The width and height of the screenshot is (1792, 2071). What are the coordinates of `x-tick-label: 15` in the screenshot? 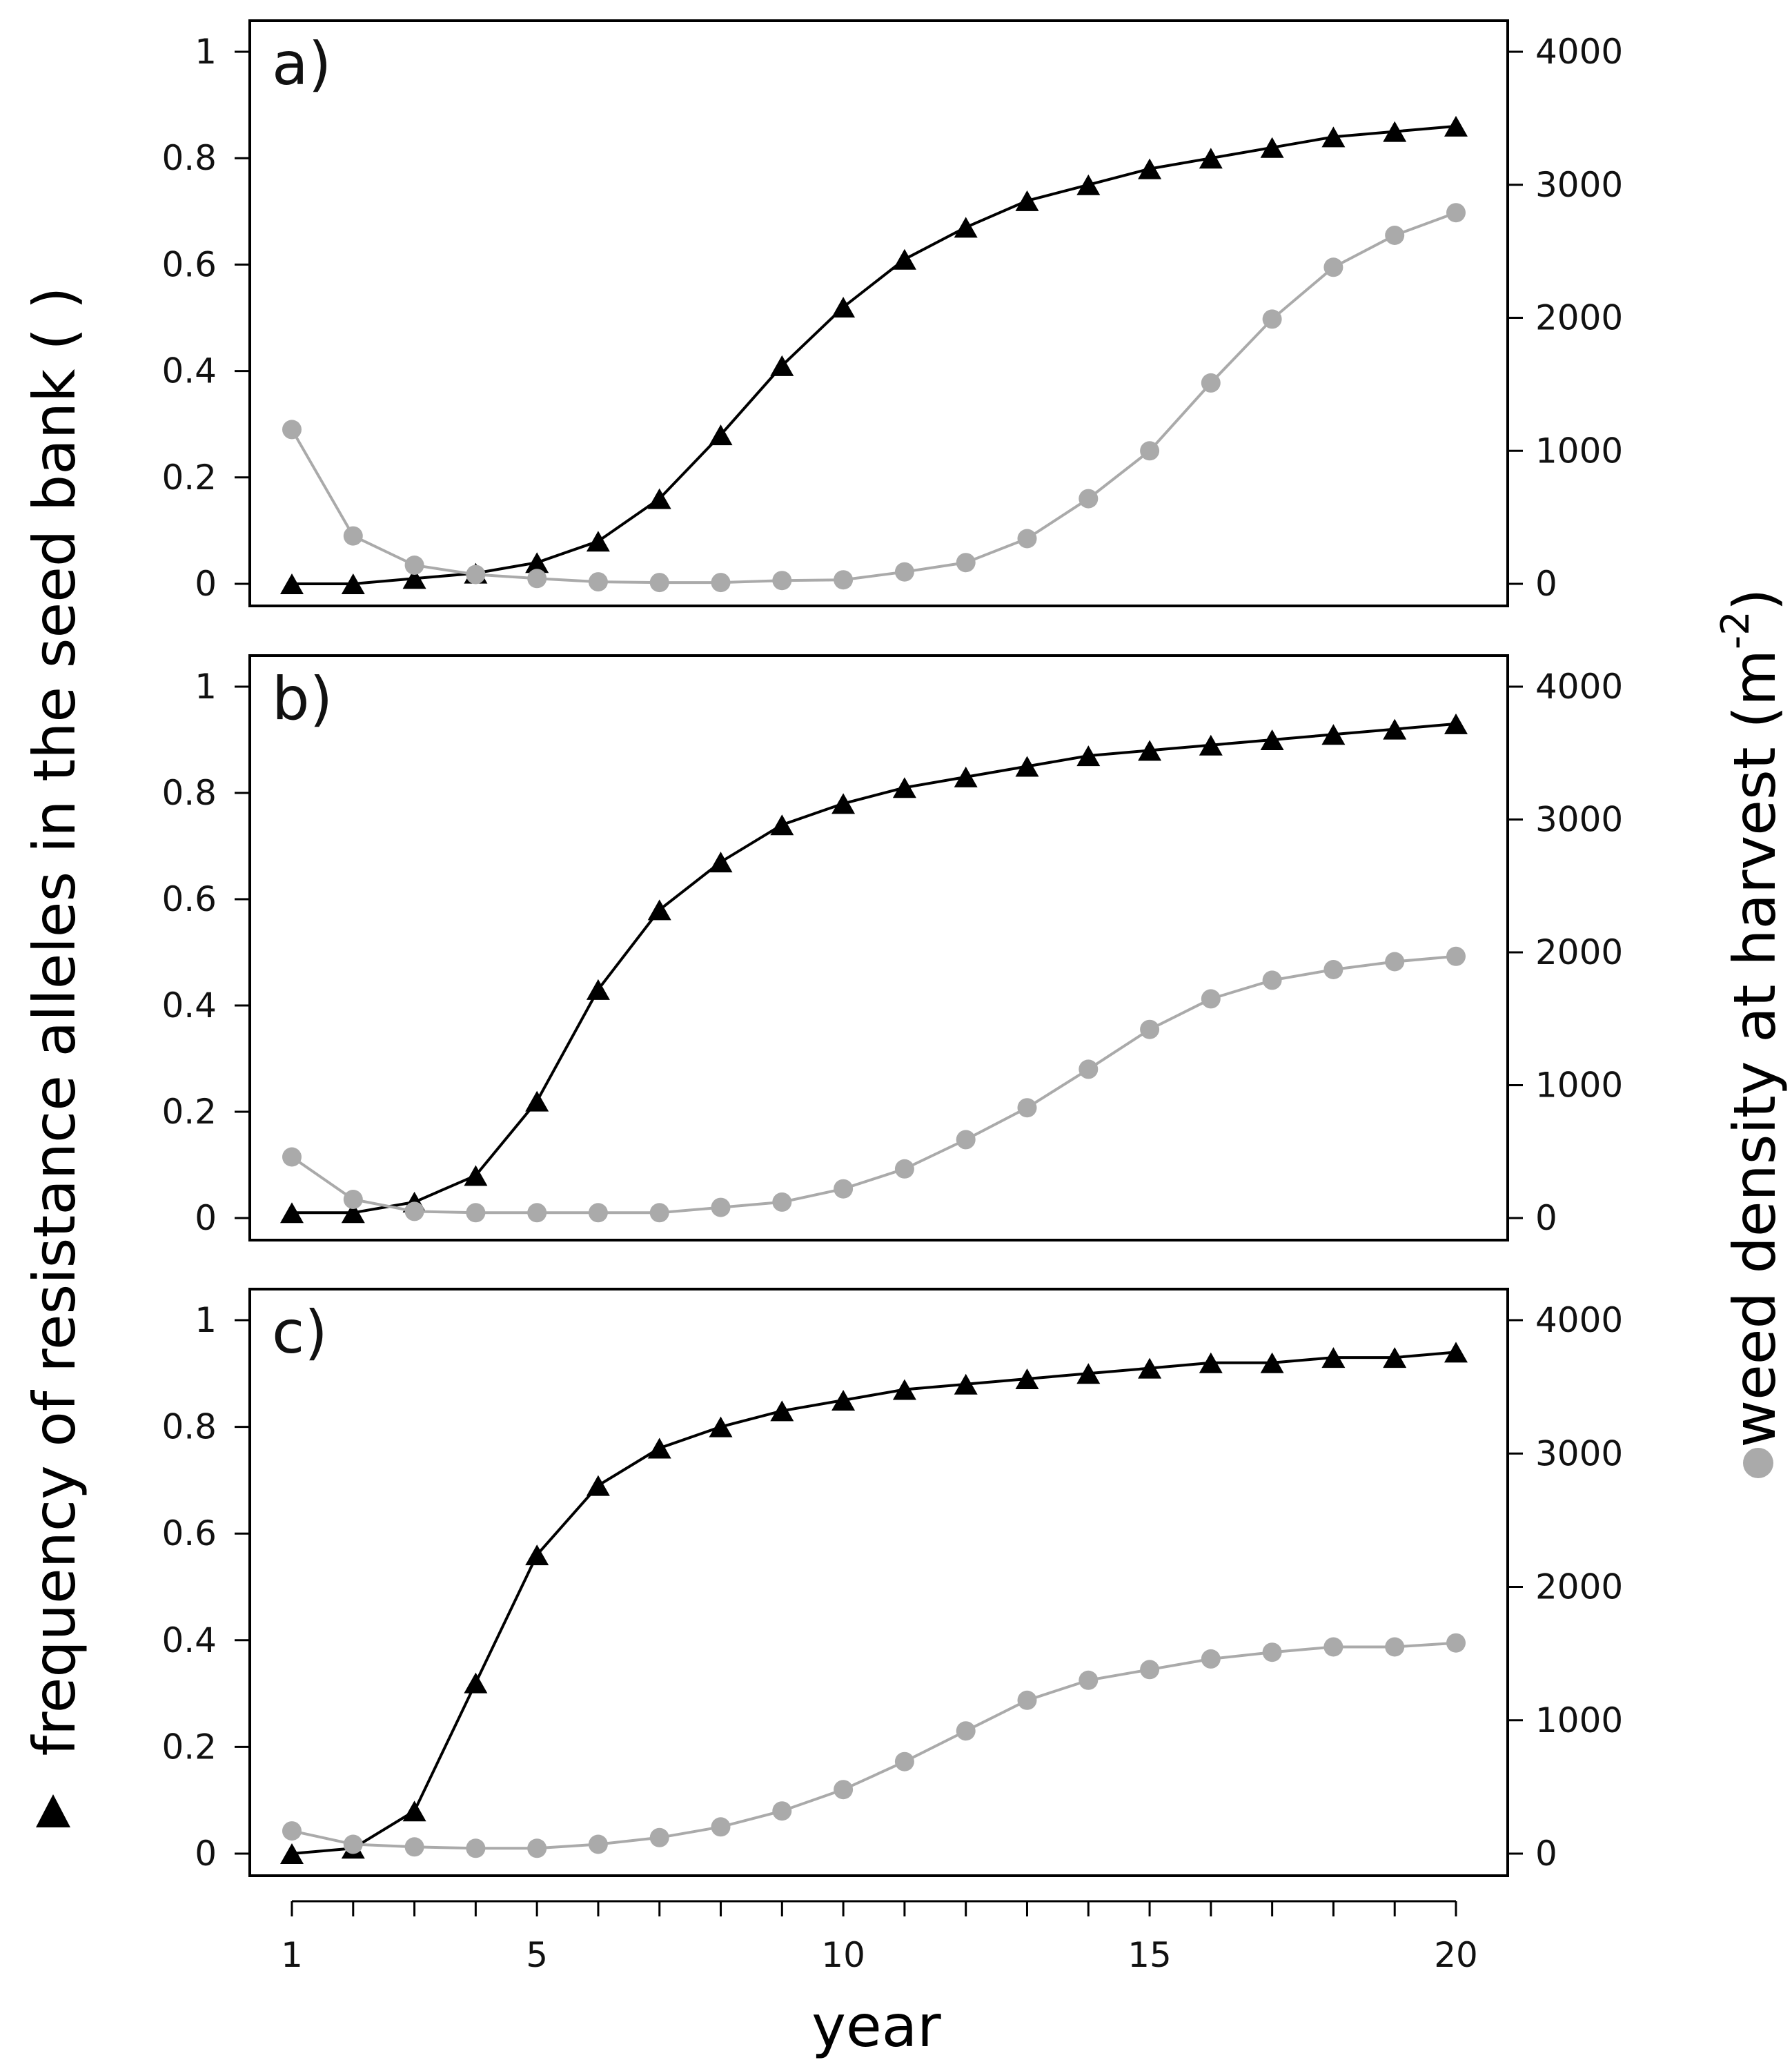 It's located at (1150, 1955).